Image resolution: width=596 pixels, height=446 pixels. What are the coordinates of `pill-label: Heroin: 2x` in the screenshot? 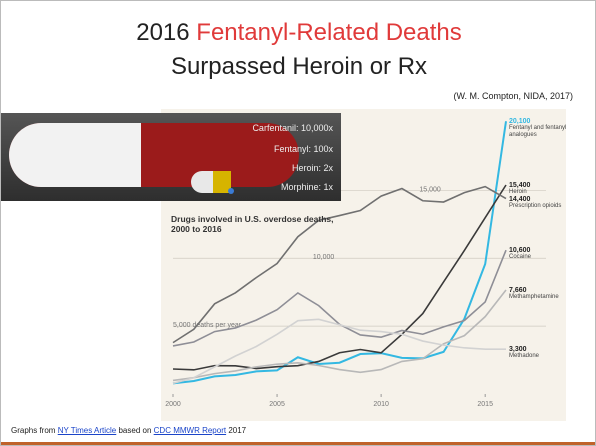 It's located at (312, 168).